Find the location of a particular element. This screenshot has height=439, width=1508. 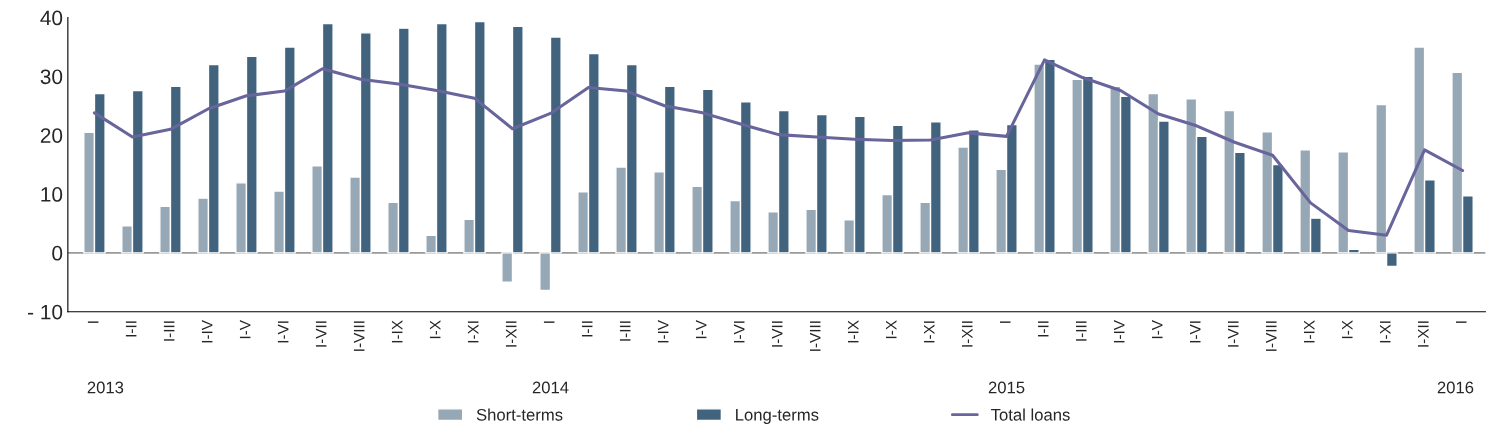

legend-label: Long-terms is located at coordinates (777, 416).